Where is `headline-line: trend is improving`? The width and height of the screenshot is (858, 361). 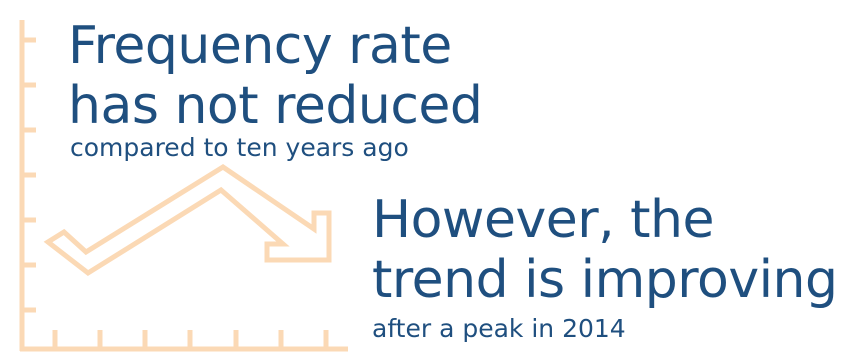
headline-line: trend is improving is located at coordinates (605, 280).